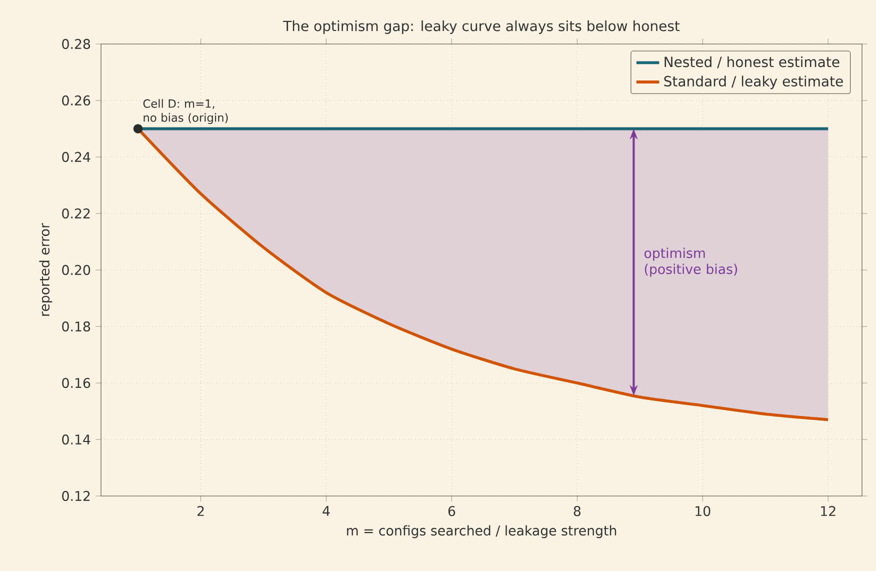  I want to click on y-tick-label: 0.14, so click(76, 439).